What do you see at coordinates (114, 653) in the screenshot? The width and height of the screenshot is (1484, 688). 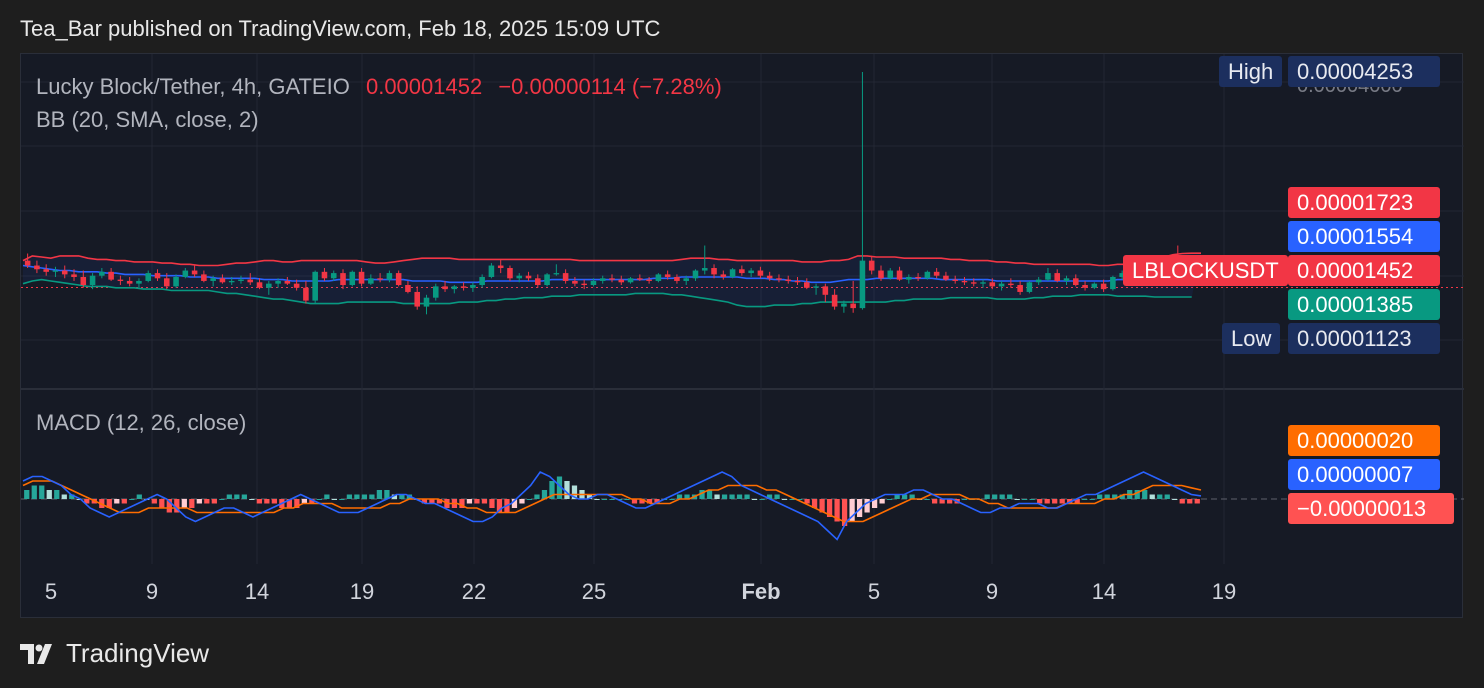 I see `footer-brand: TradingView` at bounding box center [114, 653].